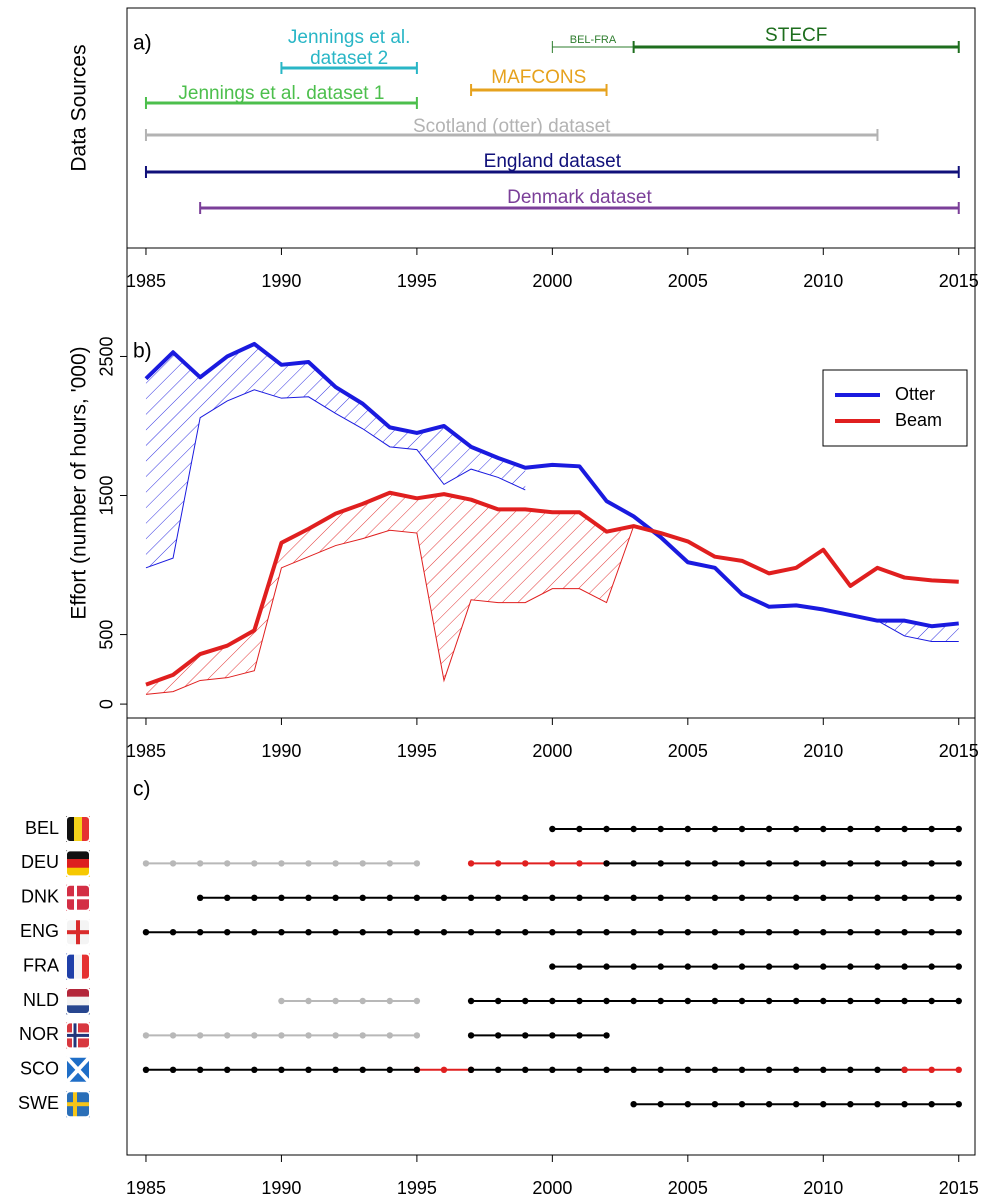  Describe the element at coordinates (146, 1186) in the screenshot. I see `x-tick-label: 1985` at that location.